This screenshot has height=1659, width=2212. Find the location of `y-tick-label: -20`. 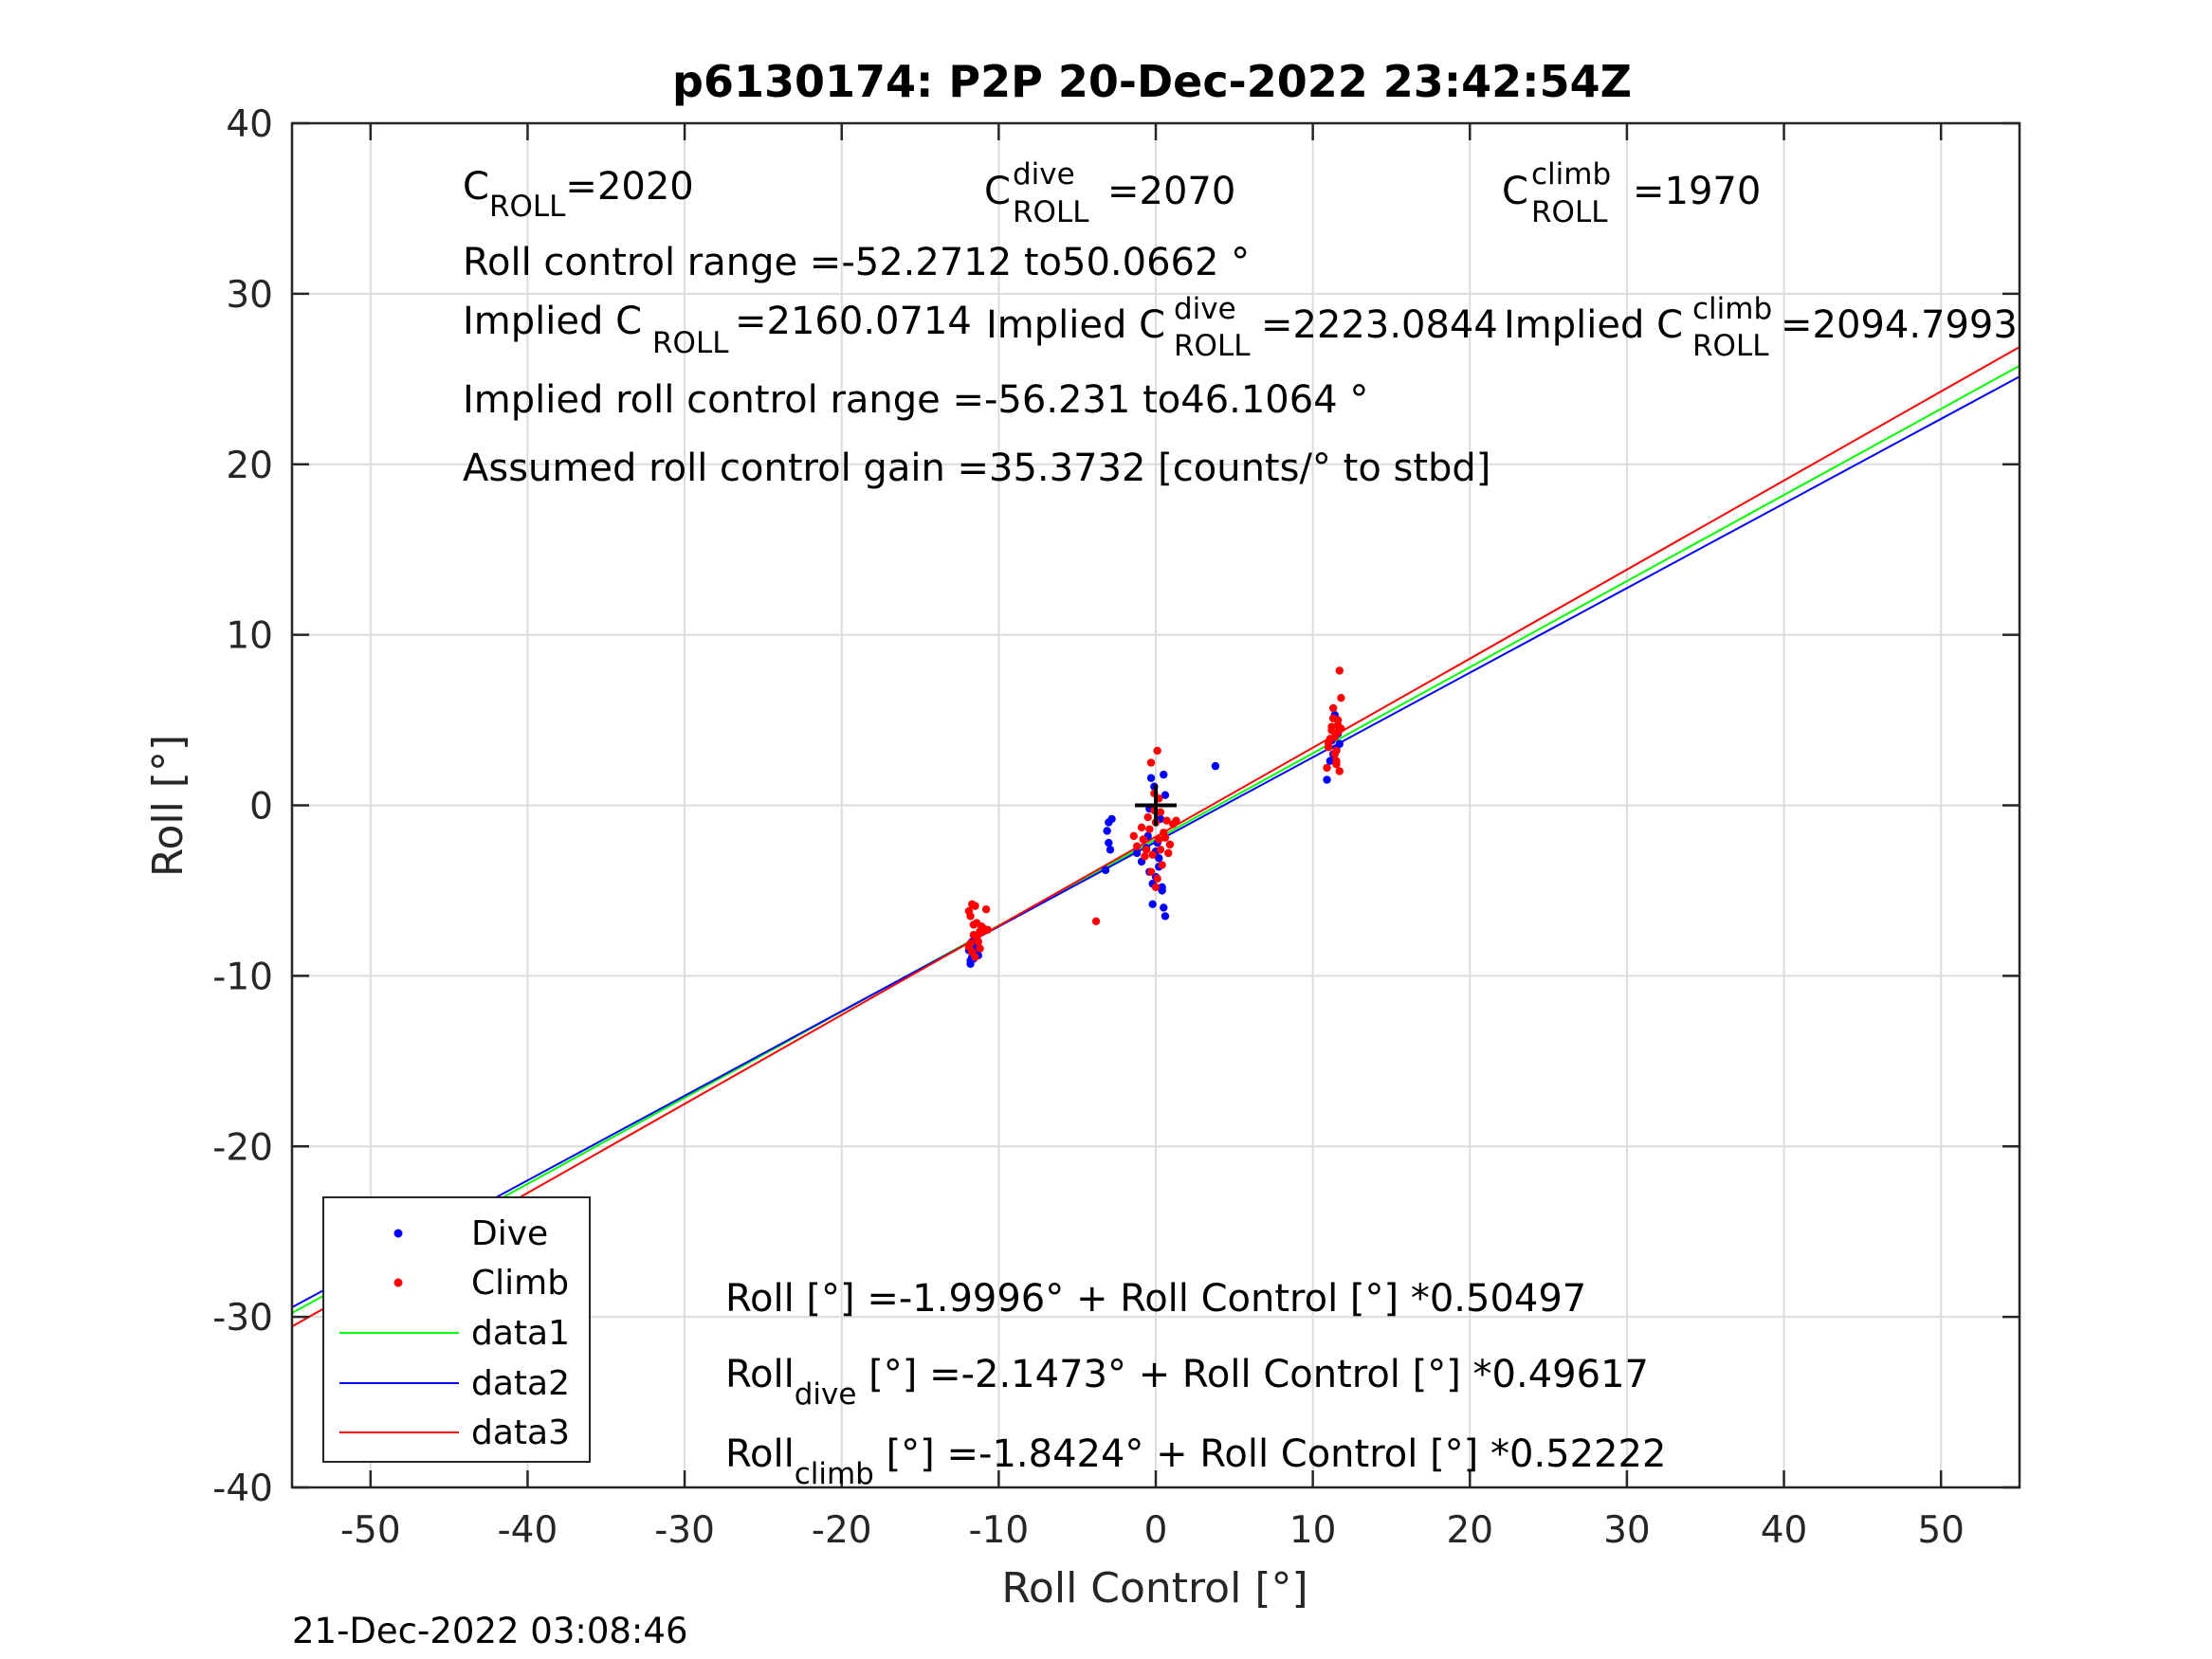

y-tick-label: -20 is located at coordinates (242, 1147).